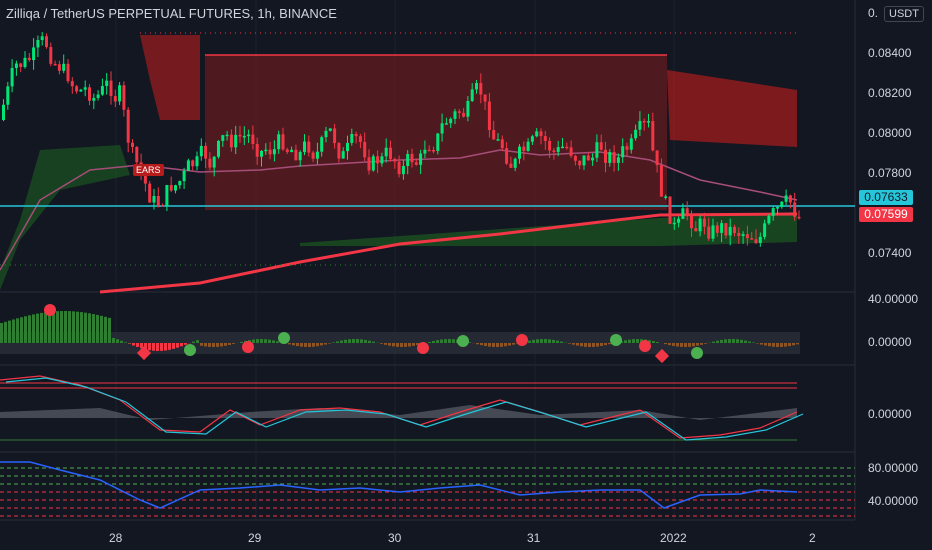  I want to click on long-ma-line, so click(448, 253).